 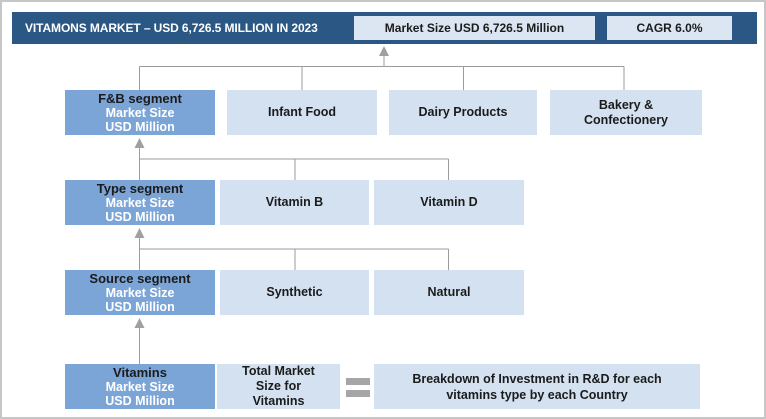 I want to click on connector-source-to-type, so click(x=291, y=249).